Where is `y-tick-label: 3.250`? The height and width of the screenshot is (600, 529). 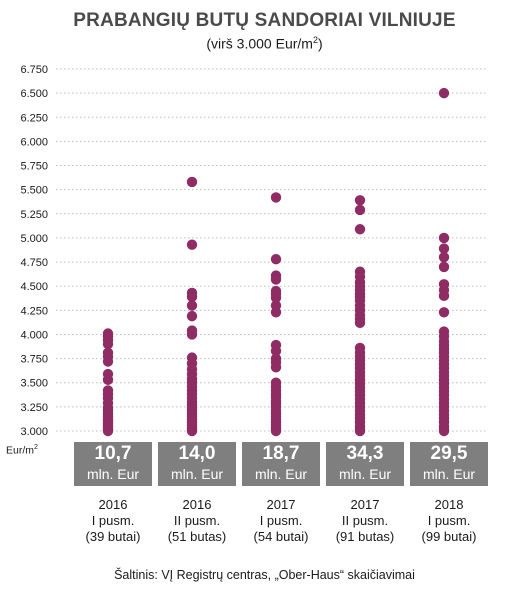
y-tick-label: 3.250 is located at coordinates (34, 408).